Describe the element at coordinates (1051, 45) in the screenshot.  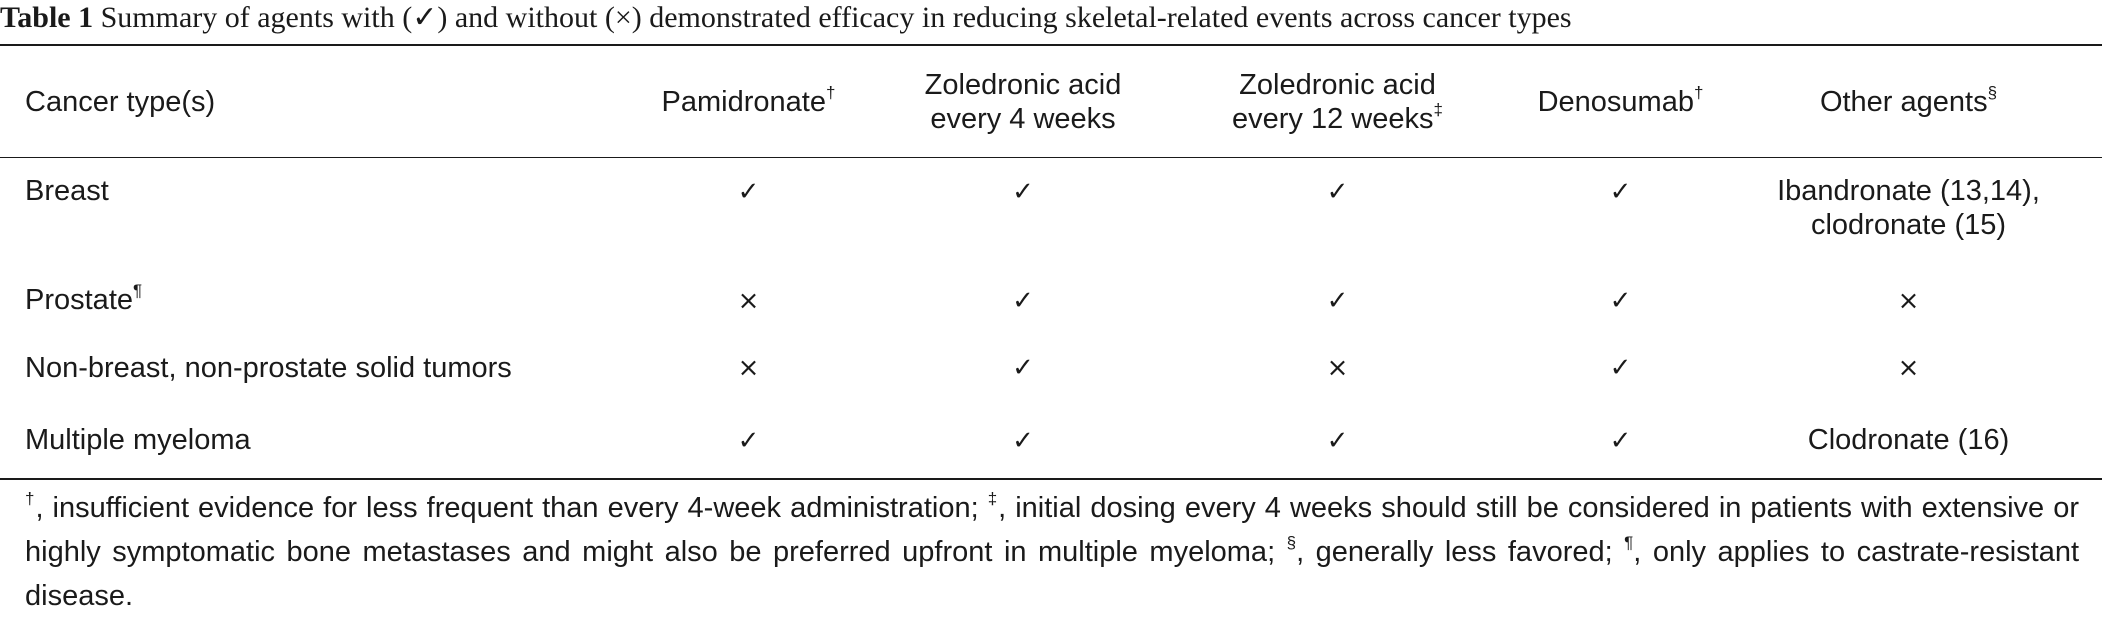
I see `top-rule` at that location.